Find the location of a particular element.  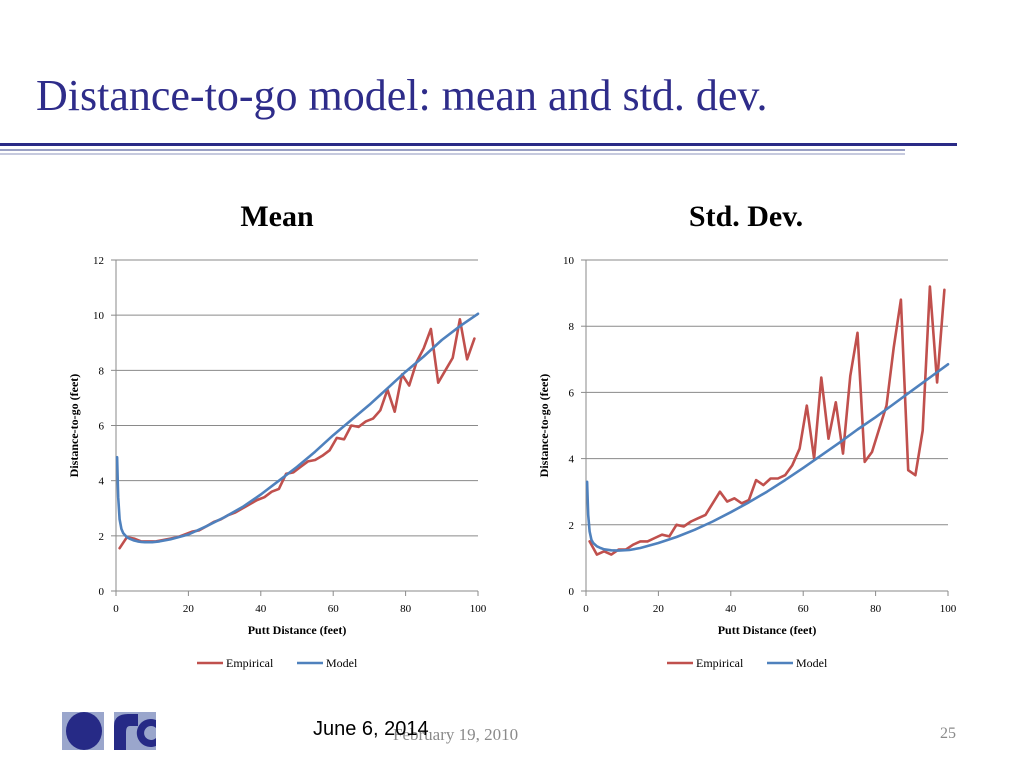

std-dev-y-tick-label: 8 is located at coordinates (572, 327).